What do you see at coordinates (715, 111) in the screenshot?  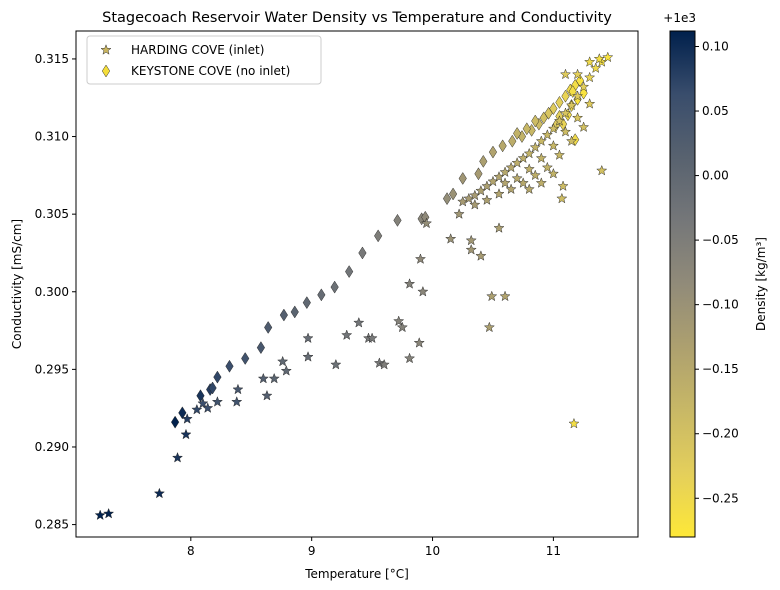 I see `colorbar-tick-label: 0.05` at bounding box center [715, 111].